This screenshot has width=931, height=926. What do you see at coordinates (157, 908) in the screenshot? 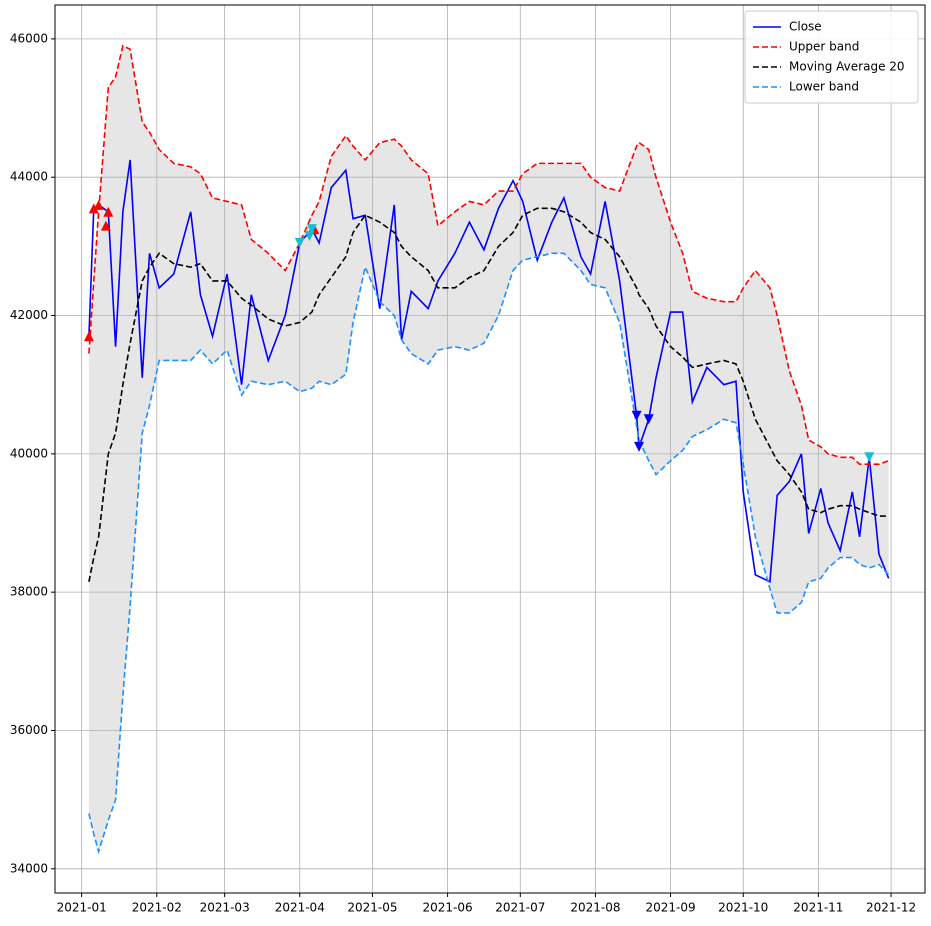
I see `x-tick-label: 2021-02` at bounding box center [157, 908].